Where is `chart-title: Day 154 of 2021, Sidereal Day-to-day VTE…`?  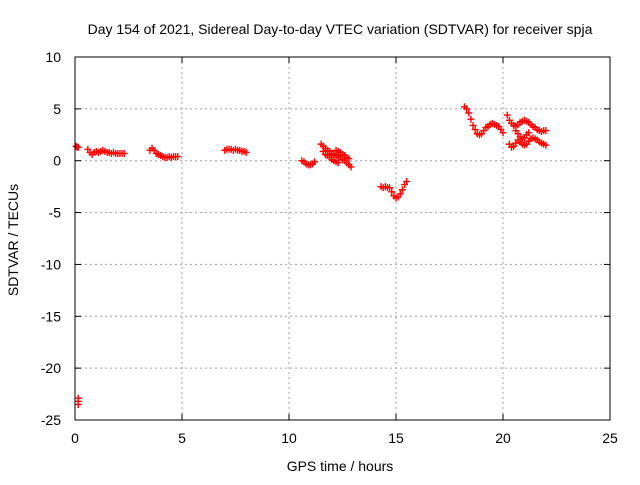
chart-title: Day 154 of 2021, Sidereal Day-to-day VTE… is located at coordinates (340, 29).